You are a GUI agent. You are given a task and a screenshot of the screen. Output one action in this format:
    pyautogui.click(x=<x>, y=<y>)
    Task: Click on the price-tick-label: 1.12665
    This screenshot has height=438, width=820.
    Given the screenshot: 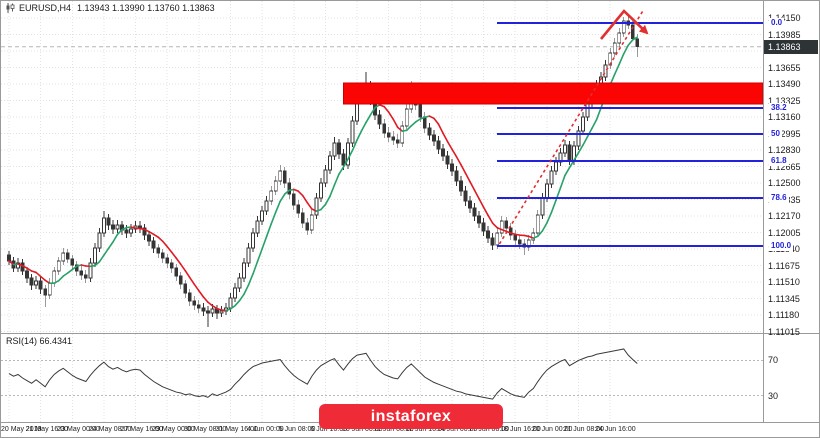 What is the action you would take?
    pyautogui.click(x=784, y=166)
    